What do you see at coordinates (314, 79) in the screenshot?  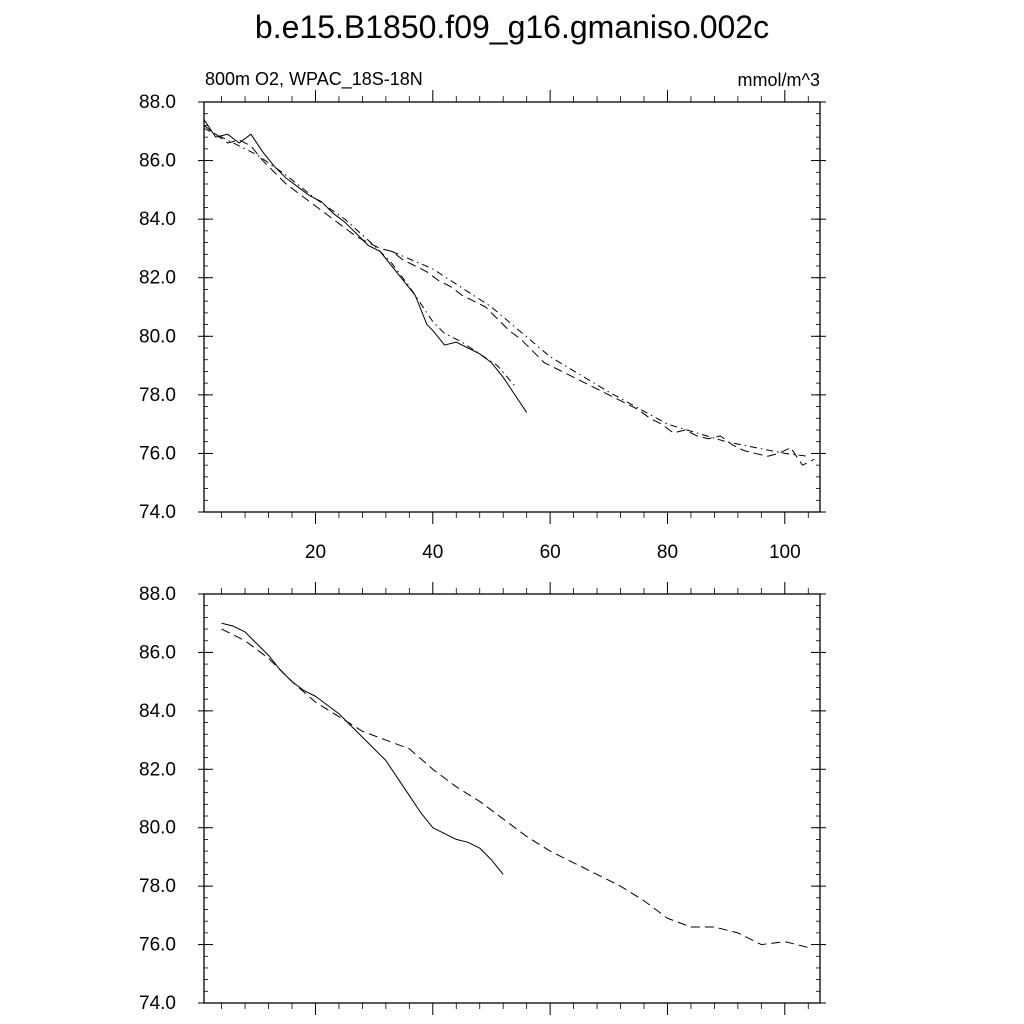 I see `chart-subtitle-left: 800m O2, WPAC_18S-18N` at bounding box center [314, 79].